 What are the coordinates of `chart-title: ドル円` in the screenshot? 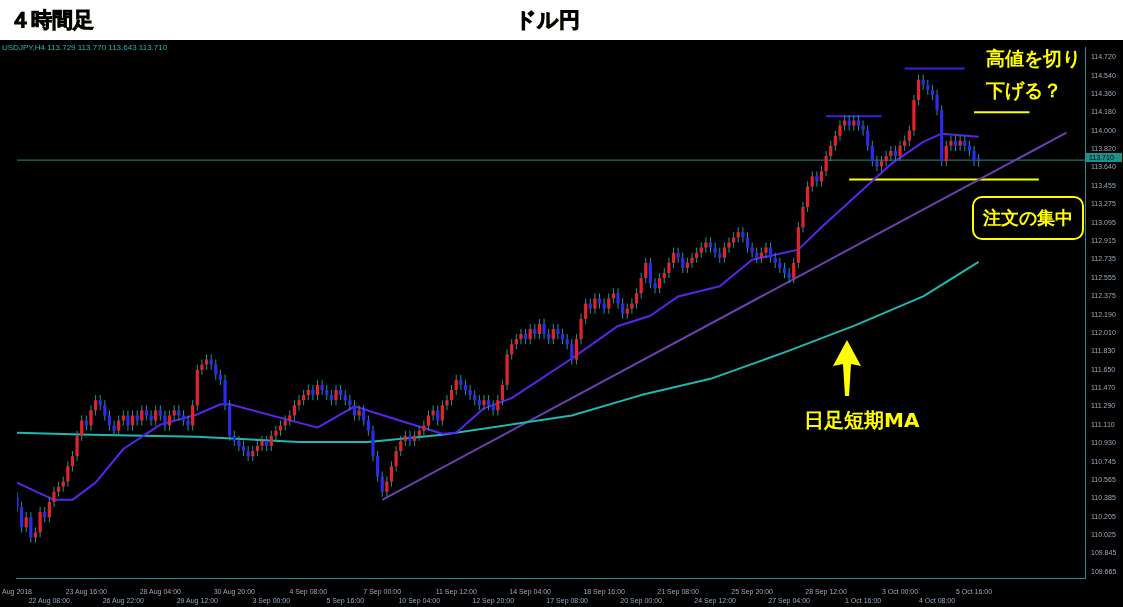 It's located at (547, 20).